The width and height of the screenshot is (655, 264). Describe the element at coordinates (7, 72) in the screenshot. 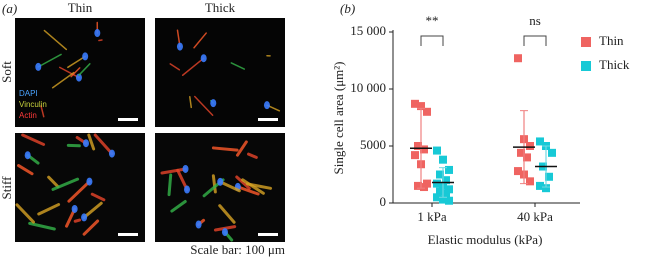

I see `row-header: Soft` at that location.